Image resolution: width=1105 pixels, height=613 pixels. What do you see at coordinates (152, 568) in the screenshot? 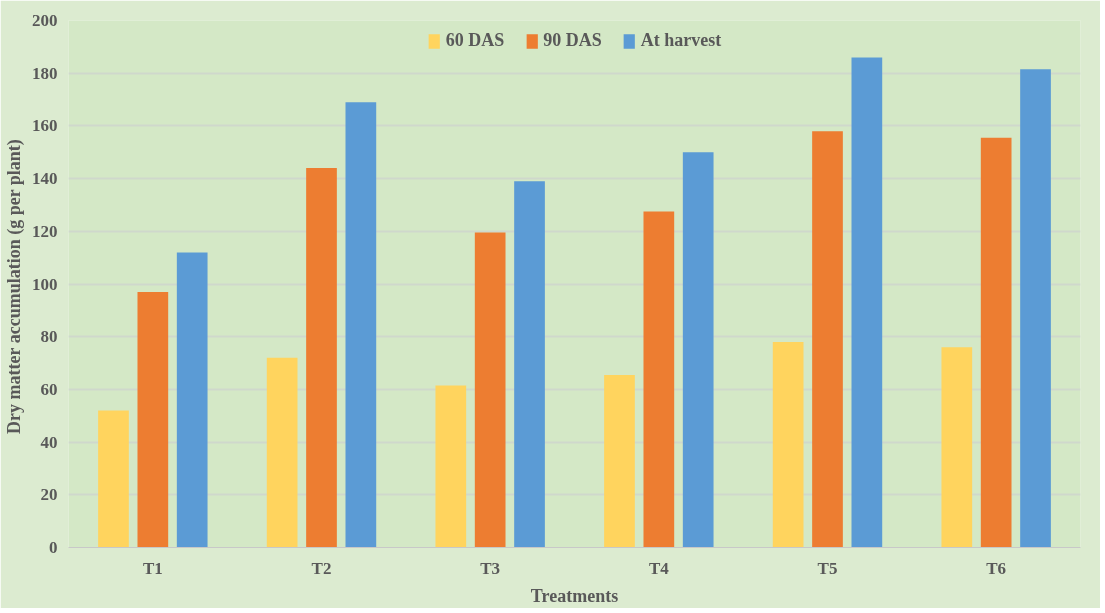
I see `x-tick-label: T1` at bounding box center [152, 568].